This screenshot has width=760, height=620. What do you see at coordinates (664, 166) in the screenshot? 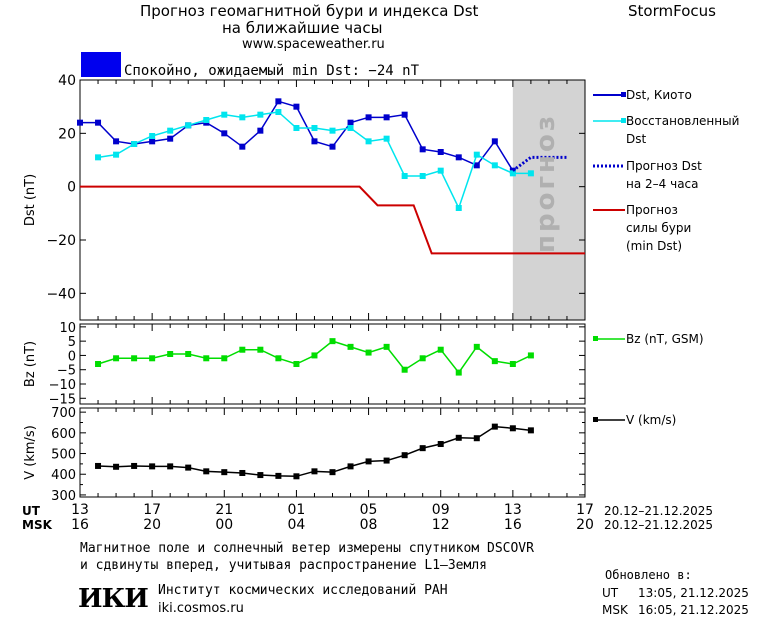
I see `legend-forecast-line1: Прогноз Dst` at bounding box center [664, 166].